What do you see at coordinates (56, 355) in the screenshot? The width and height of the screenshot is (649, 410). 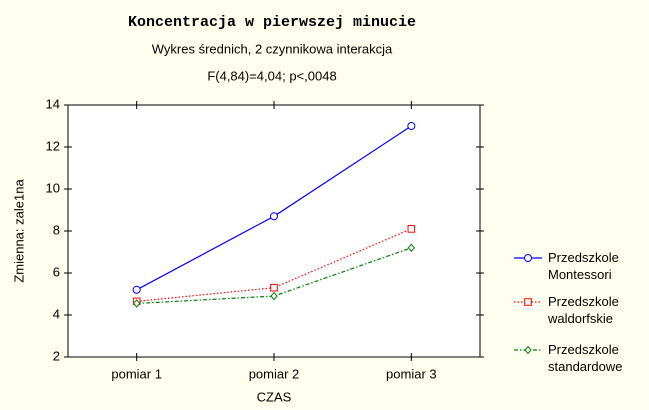 I see `y-tick-label: 2` at bounding box center [56, 355].